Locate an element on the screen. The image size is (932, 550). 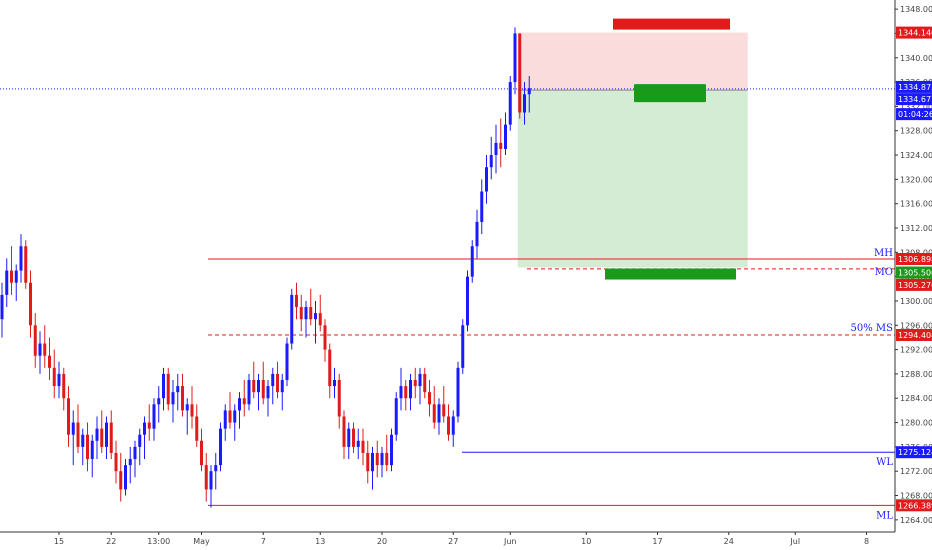
time-tick-label: 17 is located at coordinates (657, 541).